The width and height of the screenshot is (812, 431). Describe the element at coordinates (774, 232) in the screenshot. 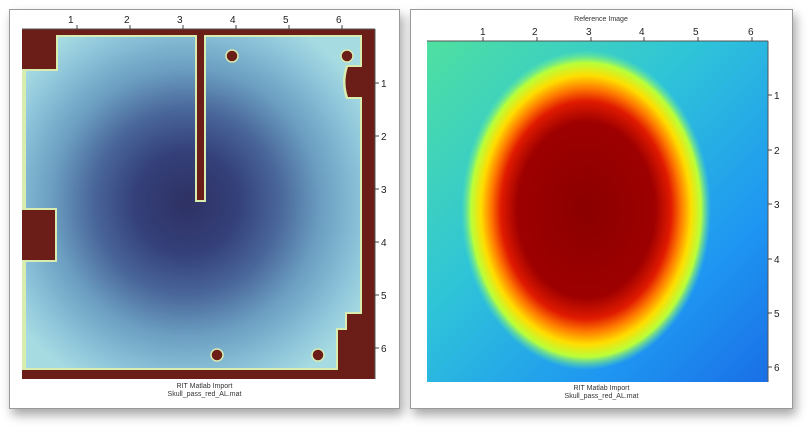

I see `right-y-axis: 1 2 3 4 5 6` at that location.